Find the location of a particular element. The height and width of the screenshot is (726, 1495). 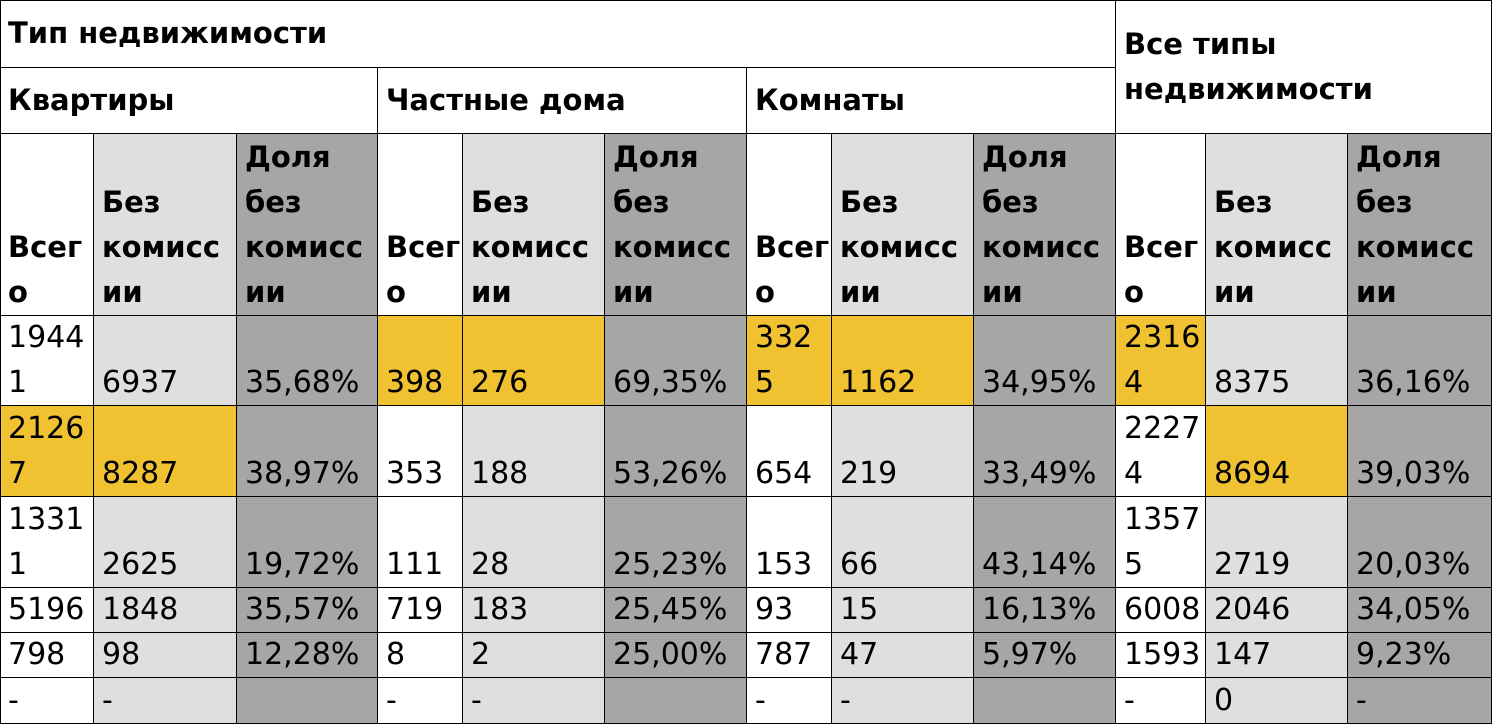

table-cell: 2719 is located at coordinates (1277, 542).